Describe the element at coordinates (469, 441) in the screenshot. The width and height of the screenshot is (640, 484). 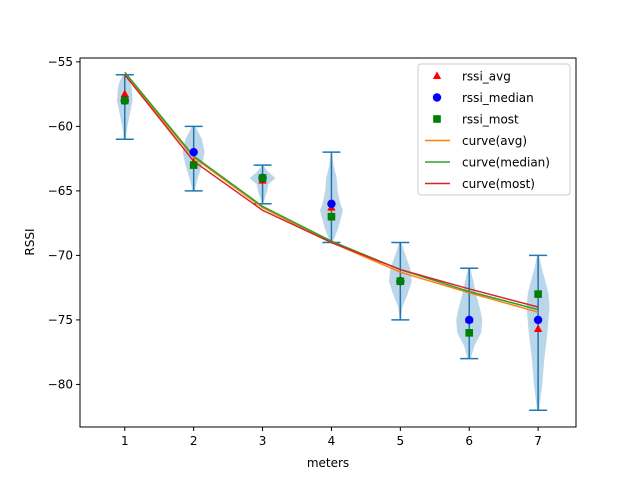
I see `x-tick-label-6: 6` at that location.